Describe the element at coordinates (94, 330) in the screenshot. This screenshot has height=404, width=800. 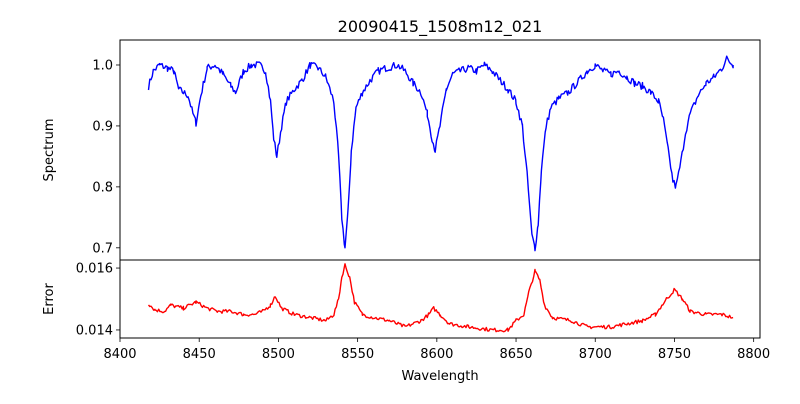
I see `y-tick-label: 0.014` at that location.